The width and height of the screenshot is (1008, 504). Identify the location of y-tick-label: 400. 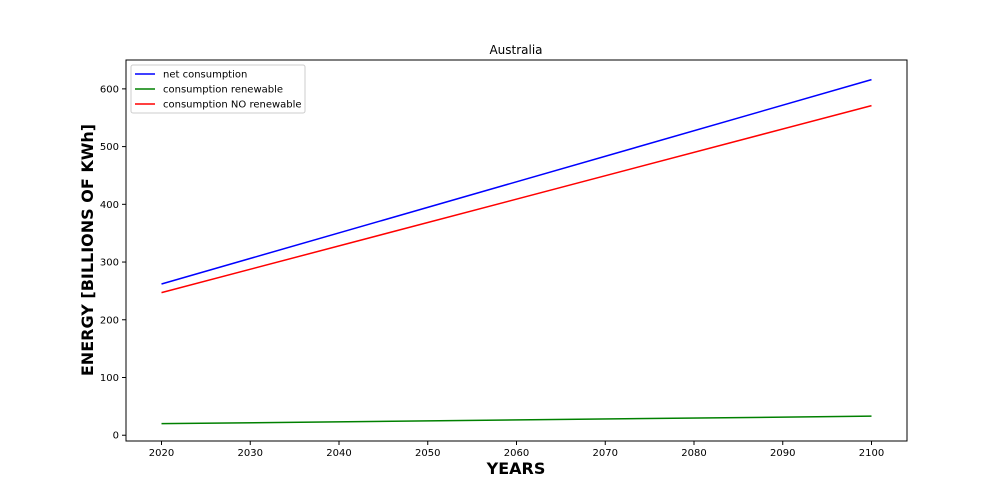
(109, 205).